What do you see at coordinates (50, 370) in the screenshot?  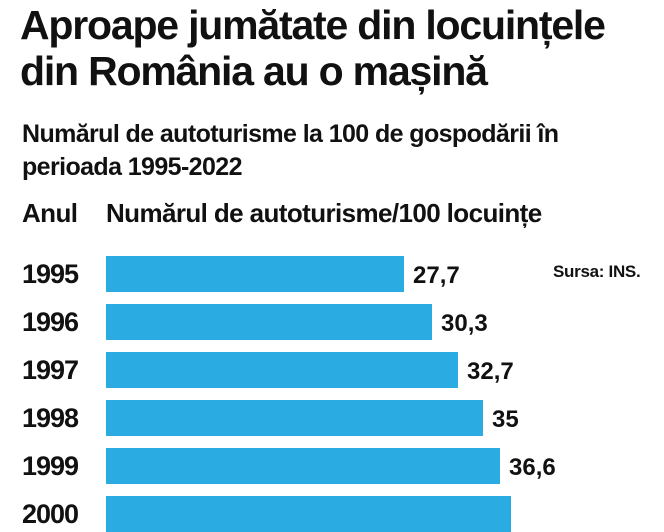 I see `year-label-1997: 1997` at bounding box center [50, 370].